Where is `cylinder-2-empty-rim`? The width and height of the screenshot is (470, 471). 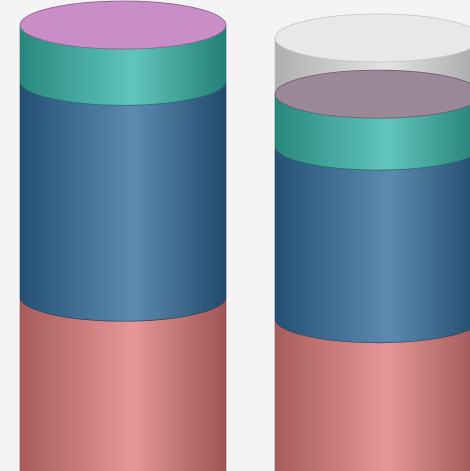
cylinder-2-empty-rim is located at coordinates (372, 38).